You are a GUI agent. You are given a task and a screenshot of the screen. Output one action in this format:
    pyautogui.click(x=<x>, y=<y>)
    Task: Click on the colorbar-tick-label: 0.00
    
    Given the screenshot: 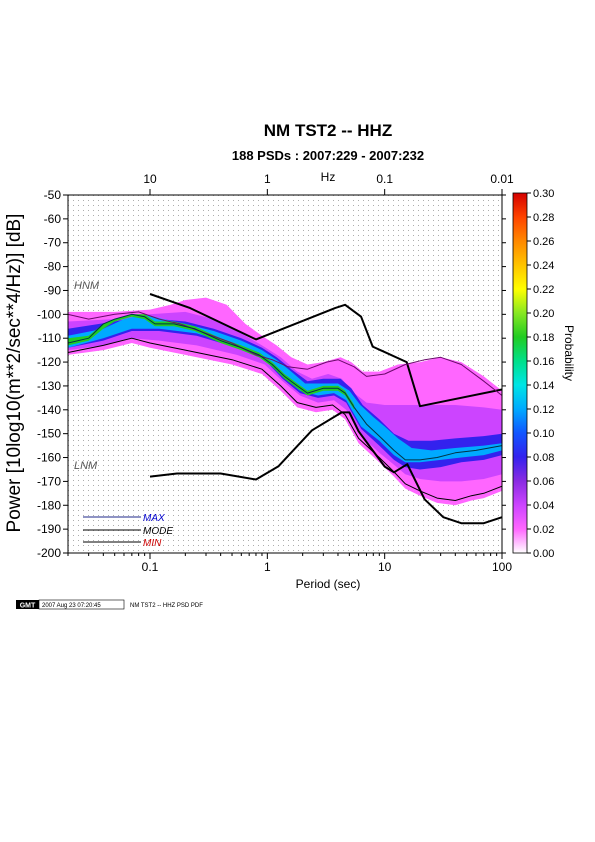 What is the action you would take?
    pyautogui.click(x=543, y=554)
    